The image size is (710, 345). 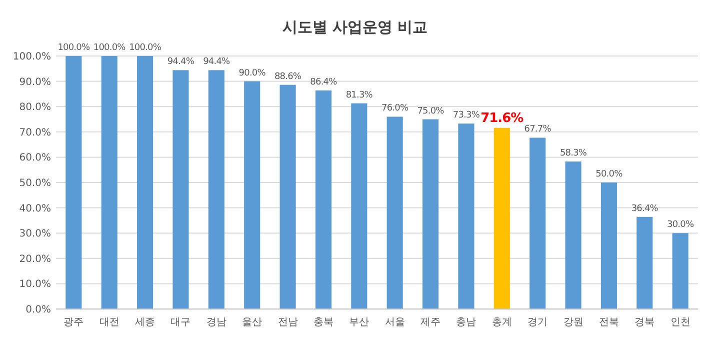 I want to click on x-tick-label: 세종, so click(x=145, y=322).